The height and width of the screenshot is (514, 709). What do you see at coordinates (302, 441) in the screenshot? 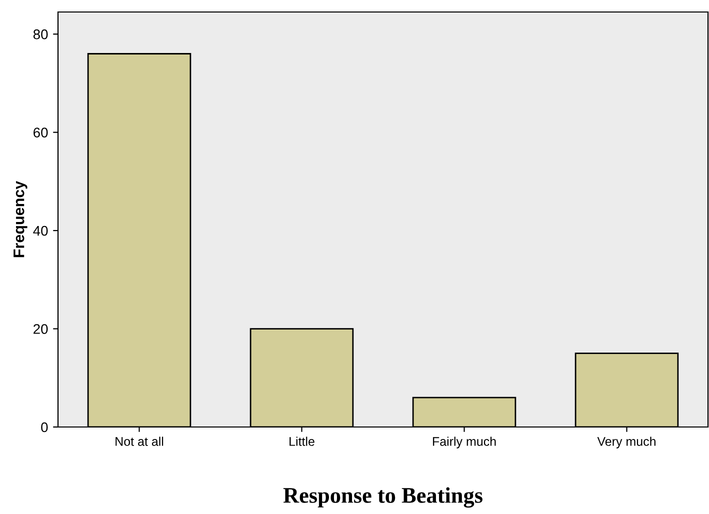
I see `x-tick-label: Little` at bounding box center [302, 441].